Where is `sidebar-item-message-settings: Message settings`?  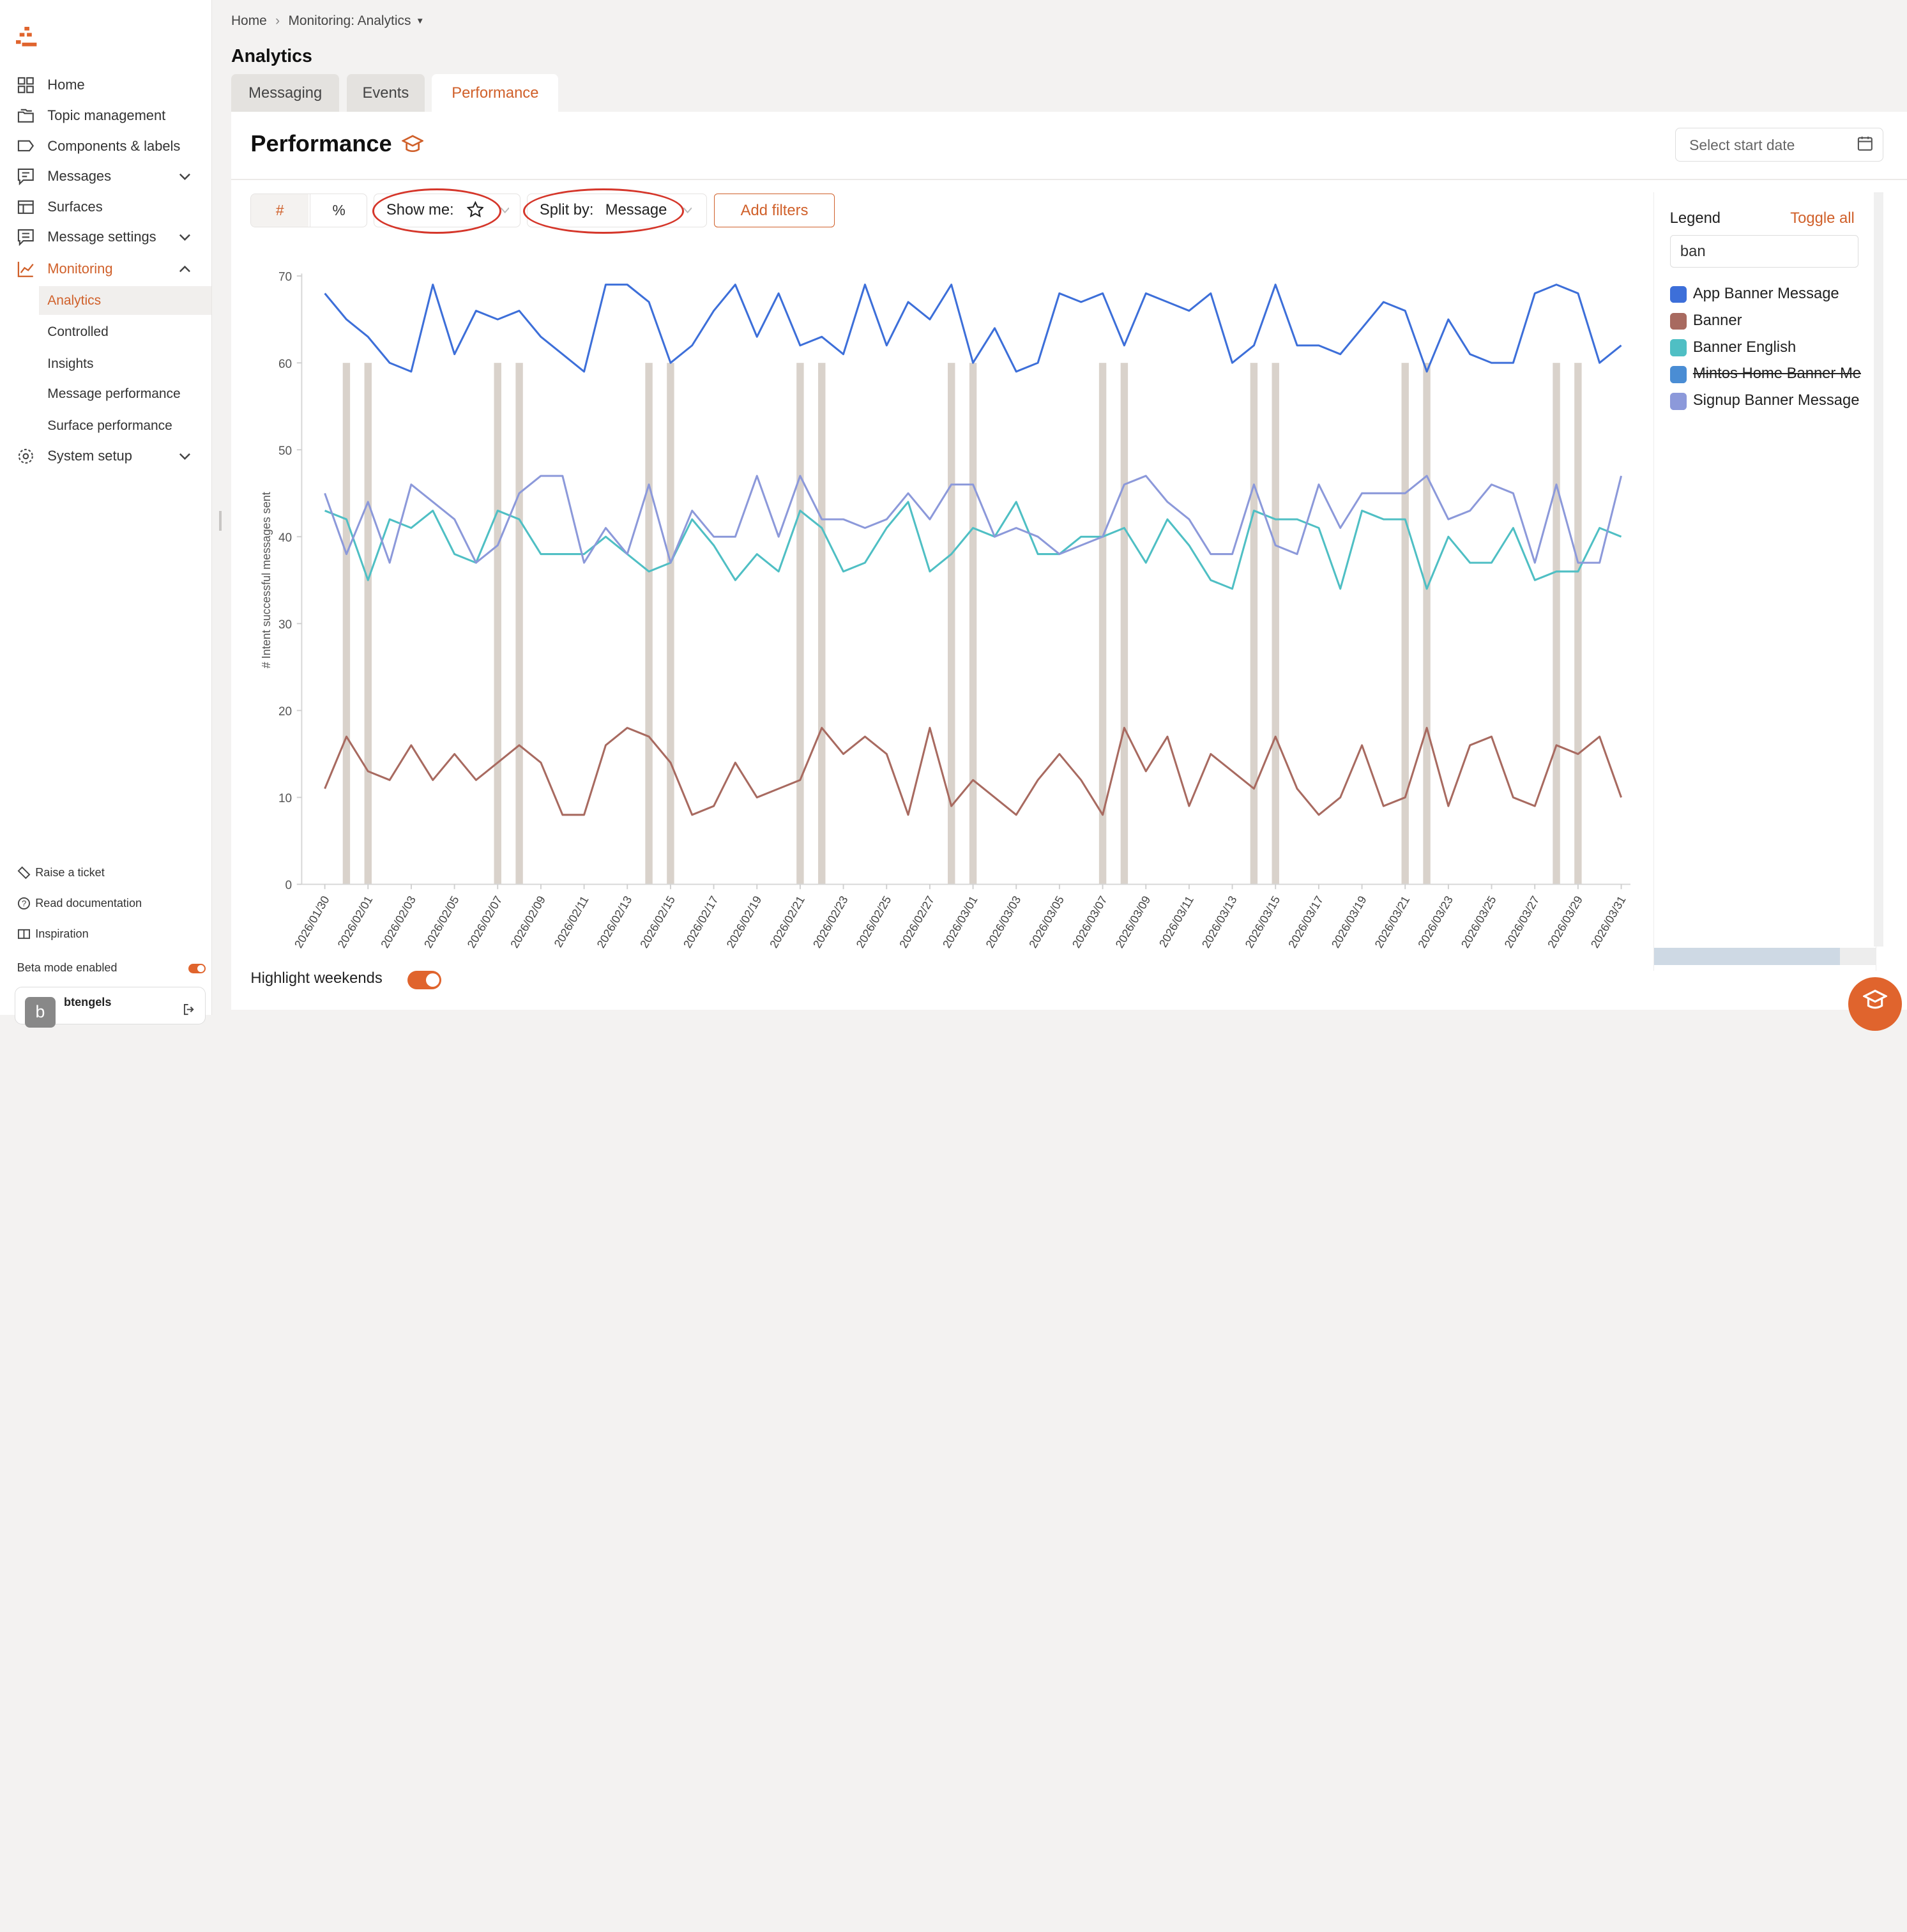
sidebar-item-message-settings: Message settings is located at coordinates (105, 237).